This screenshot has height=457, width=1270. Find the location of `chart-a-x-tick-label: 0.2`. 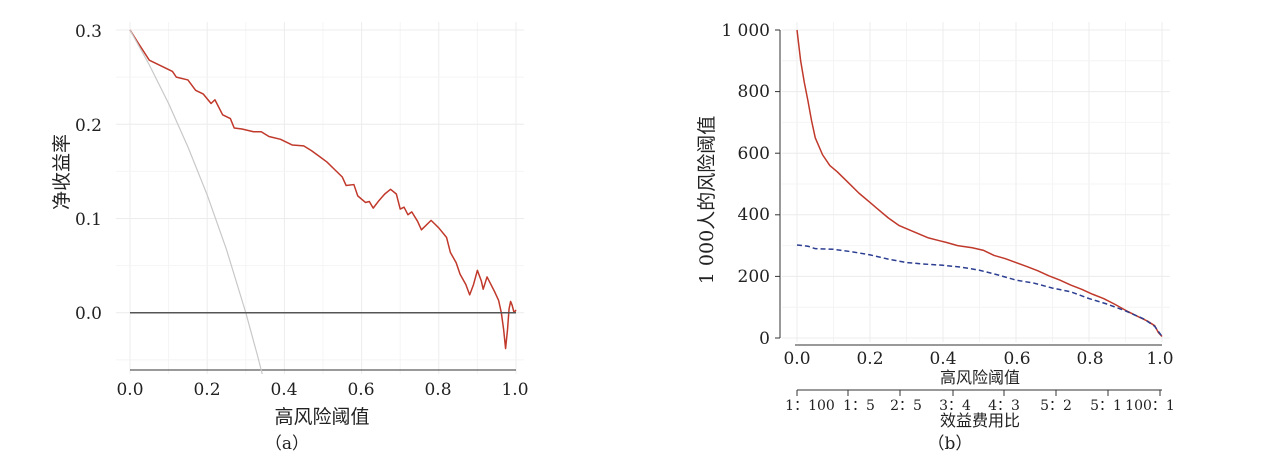

chart-a-x-tick-label: 0.2 is located at coordinates (206, 390).